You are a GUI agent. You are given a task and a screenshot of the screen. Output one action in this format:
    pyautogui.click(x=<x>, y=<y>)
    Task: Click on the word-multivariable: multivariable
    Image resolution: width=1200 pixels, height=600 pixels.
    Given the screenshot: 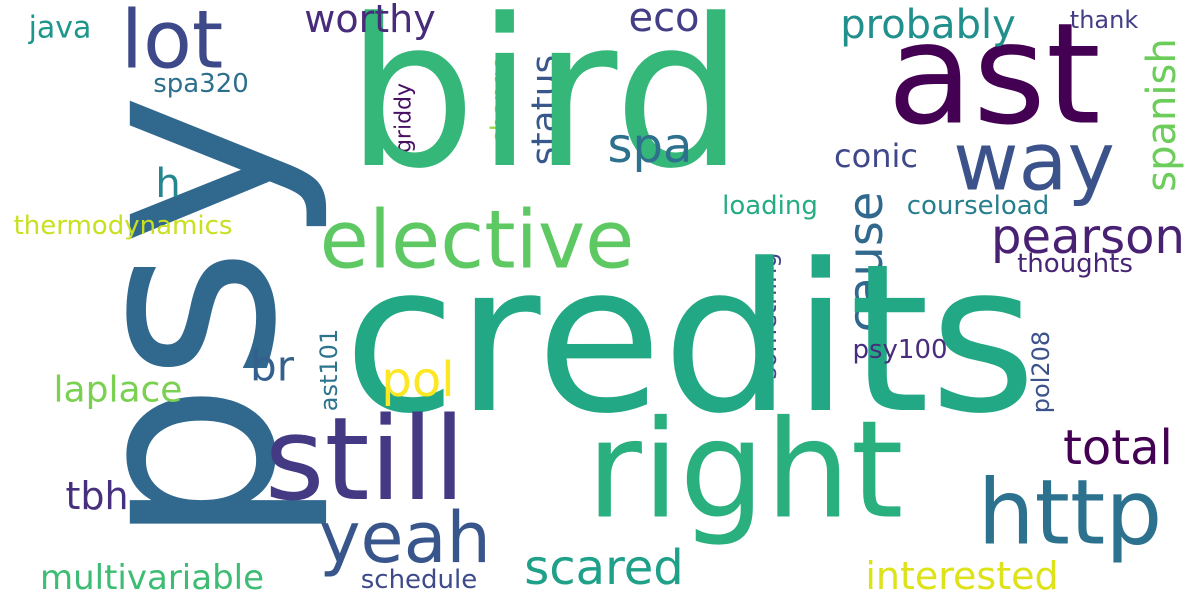 What is the action you would take?
    pyautogui.click(x=152, y=578)
    